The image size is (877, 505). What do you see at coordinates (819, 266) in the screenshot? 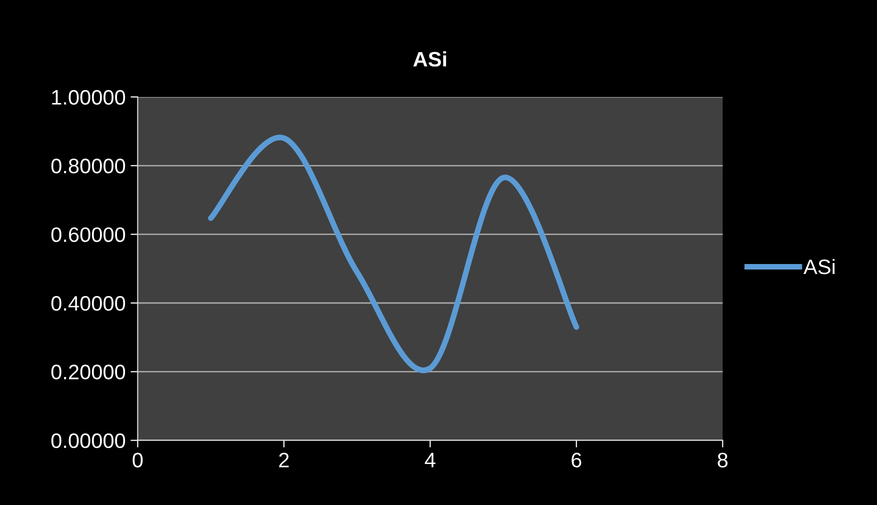
I see `legend-label: ASi` at bounding box center [819, 266].